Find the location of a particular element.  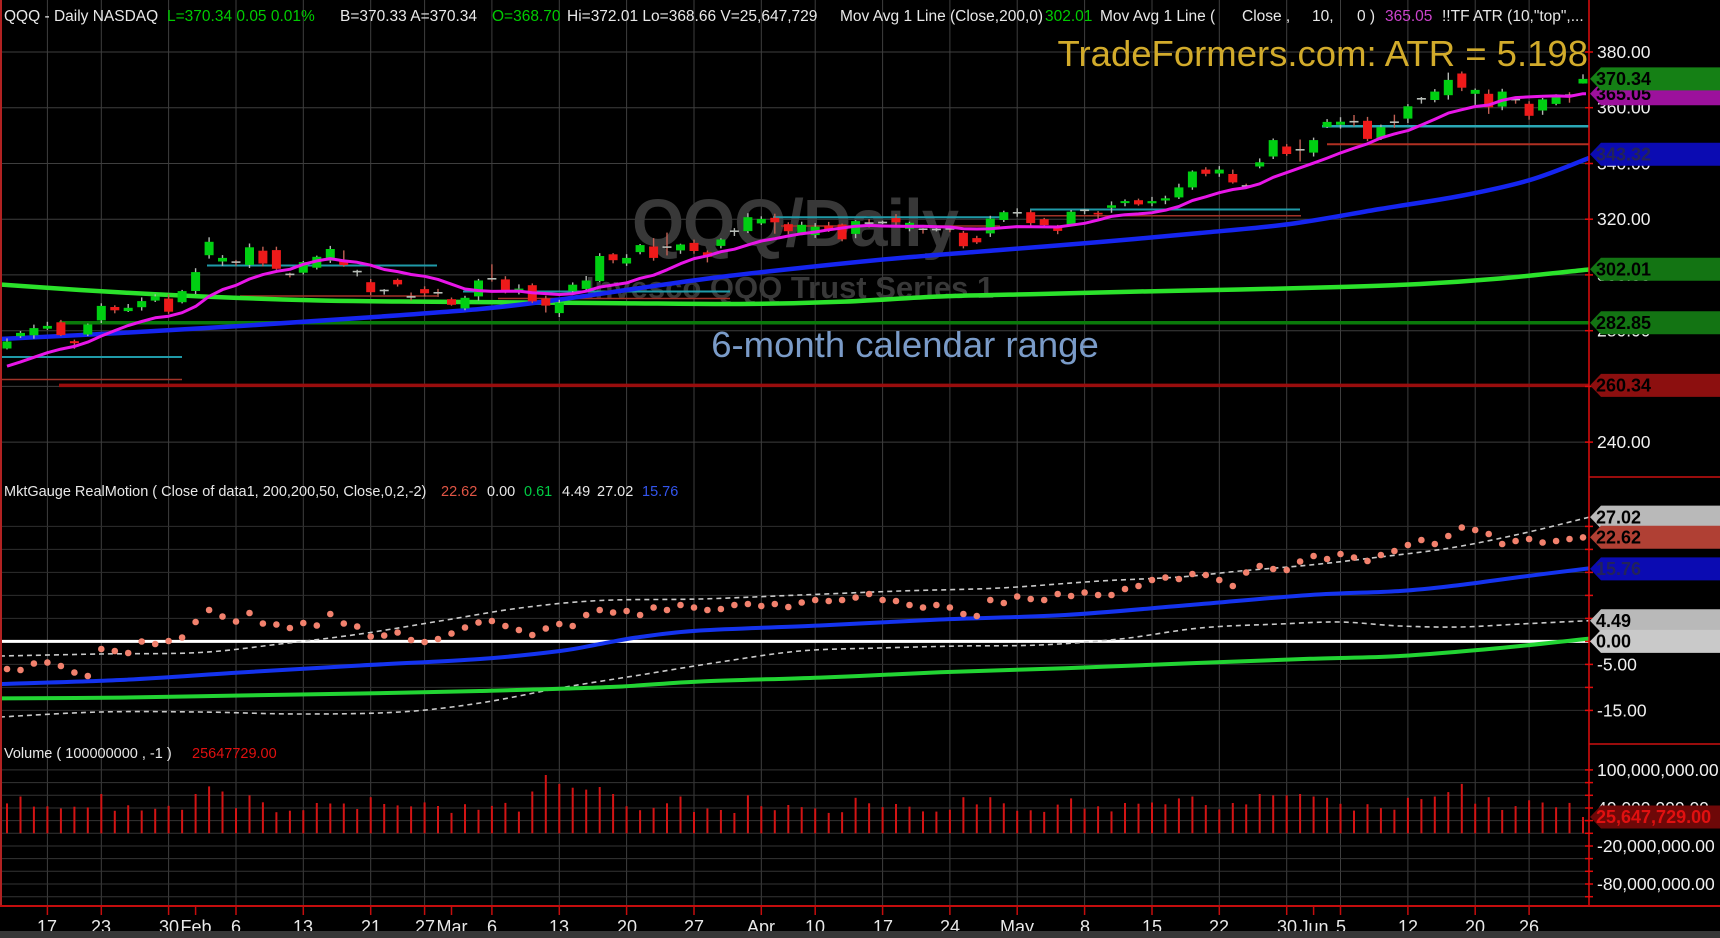

svg-text: 6-month calendar range is located at coordinates (905, 344).